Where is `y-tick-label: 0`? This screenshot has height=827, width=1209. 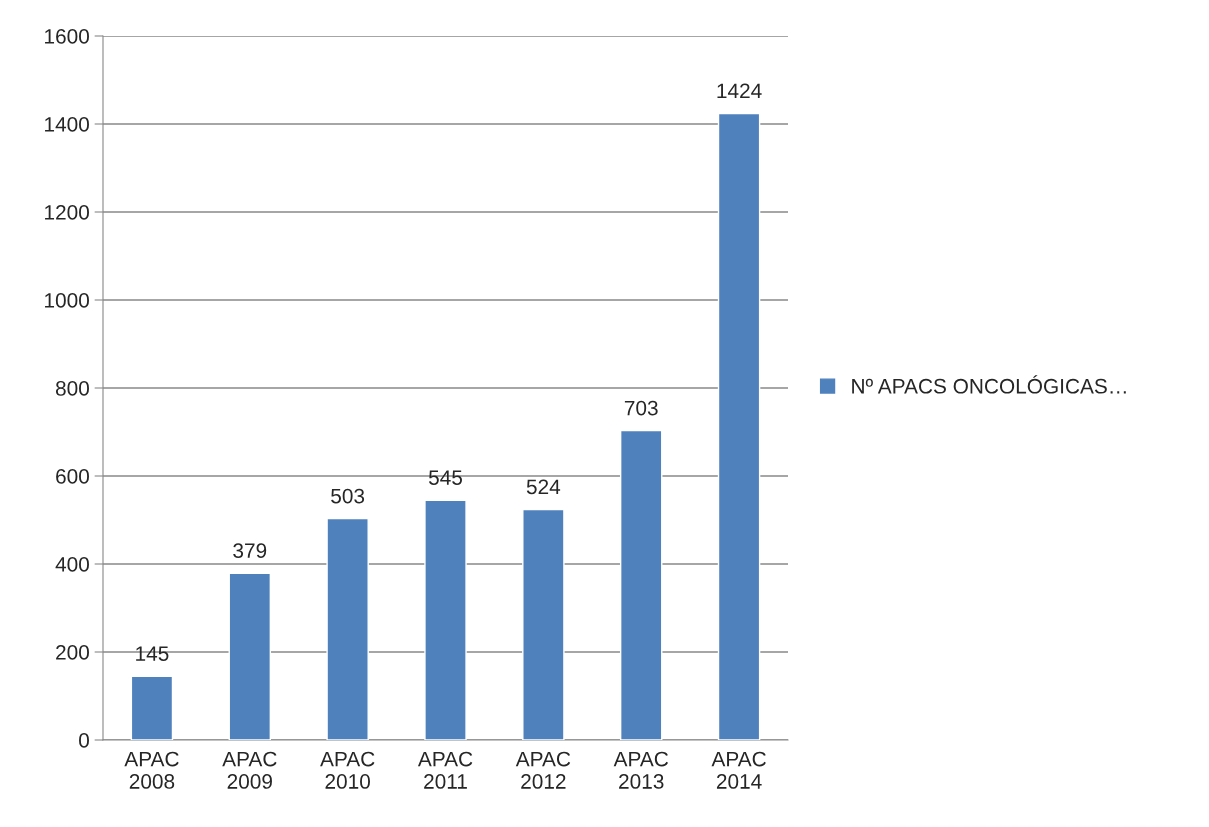
y-tick-label: 0 is located at coordinates (84, 740).